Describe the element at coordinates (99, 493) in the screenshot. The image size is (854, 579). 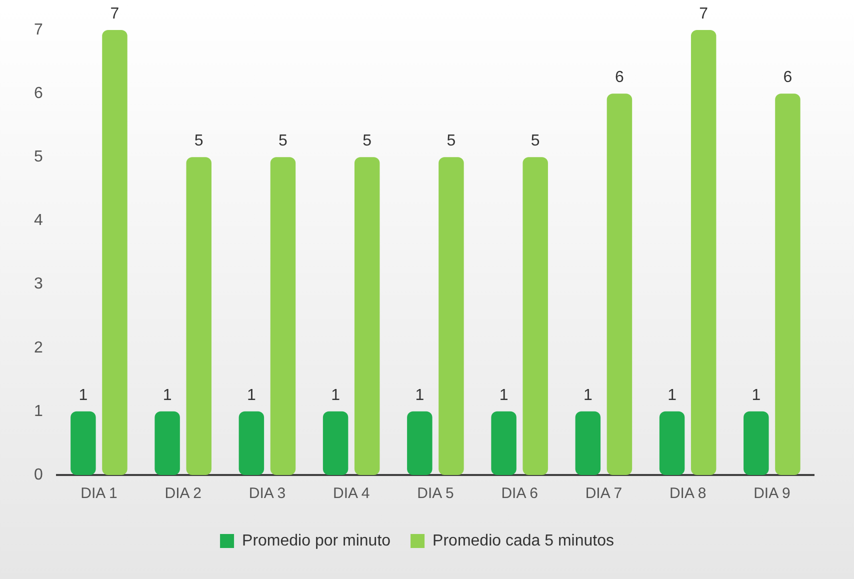
I see `x-tick-label: DIA 1` at that location.